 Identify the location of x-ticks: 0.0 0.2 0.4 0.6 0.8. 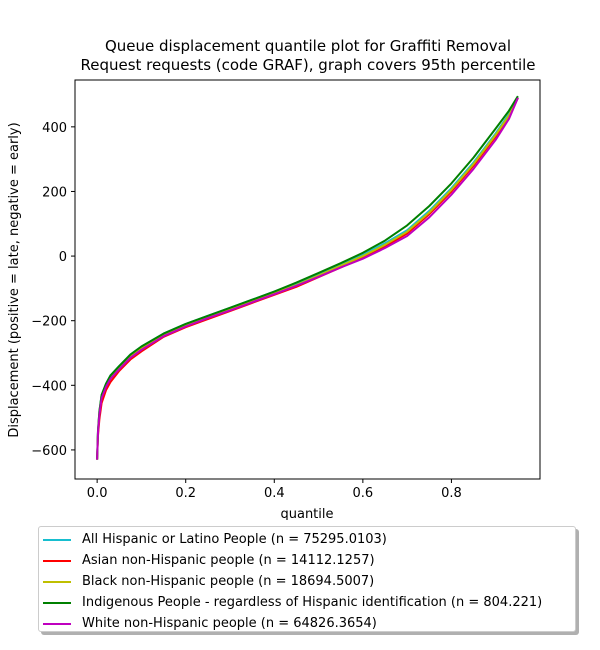
(274, 490).